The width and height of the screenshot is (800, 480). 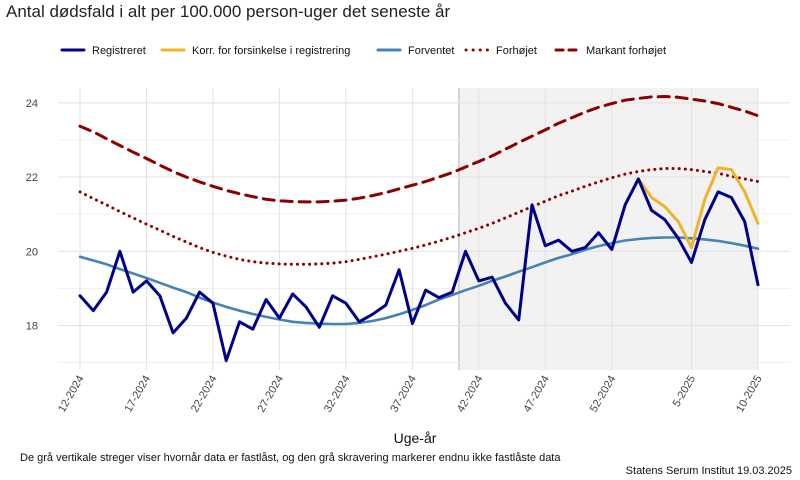 What do you see at coordinates (71, 394) in the screenshot?
I see `x-tick-label: 12-2024` at bounding box center [71, 394].